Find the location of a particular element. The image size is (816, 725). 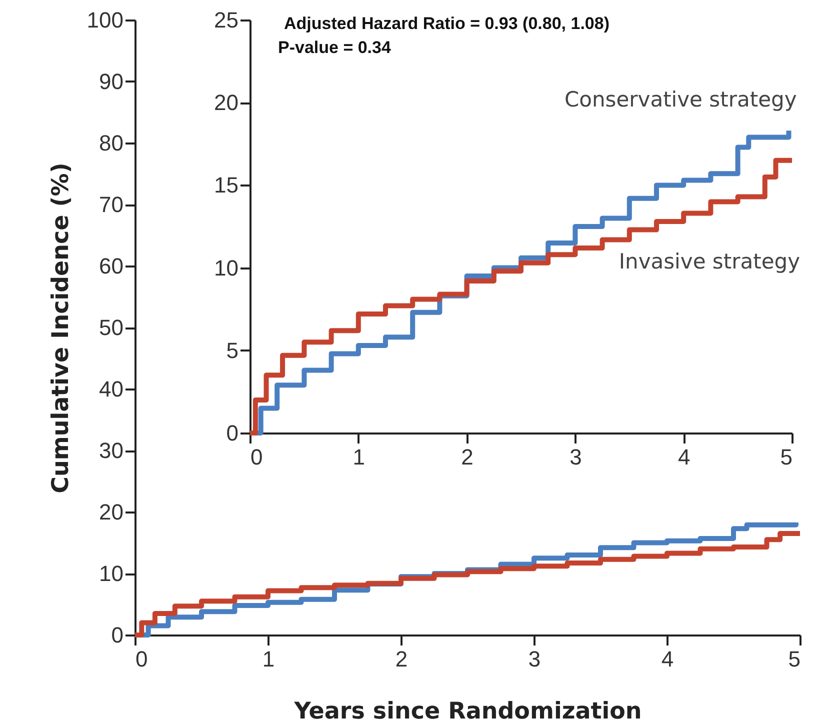

y-tick-label: 15 is located at coordinates (226, 185).